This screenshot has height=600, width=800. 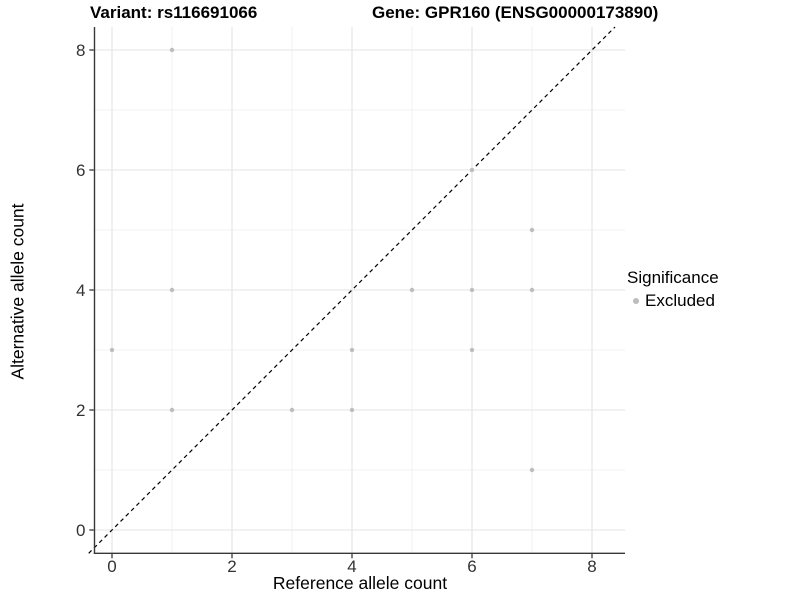 What do you see at coordinates (80, 50) in the screenshot?
I see `y-tick-label: 8` at bounding box center [80, 50].